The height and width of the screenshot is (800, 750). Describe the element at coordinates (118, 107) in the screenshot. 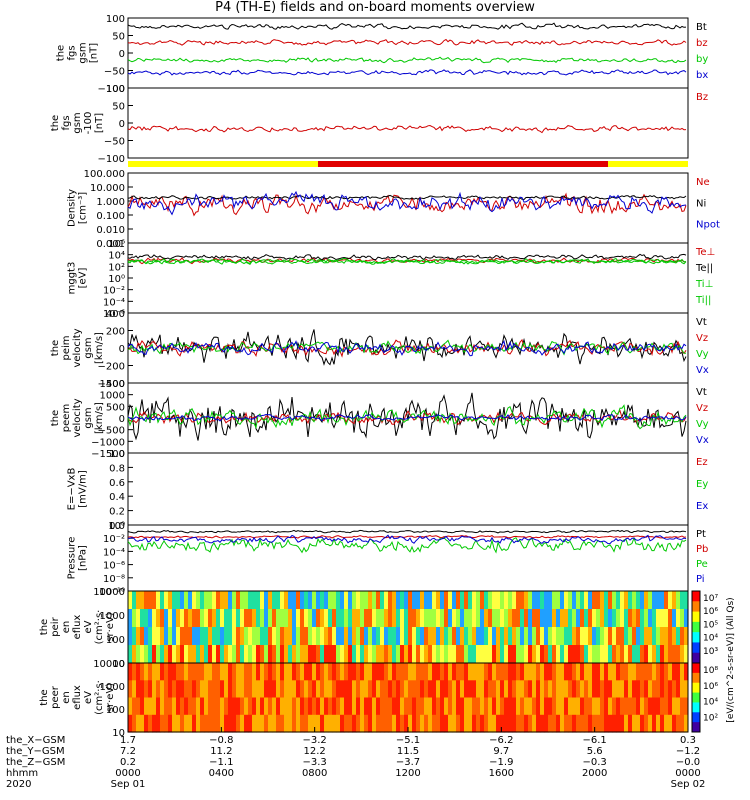

I see `y-tick-label: 50` at that location.